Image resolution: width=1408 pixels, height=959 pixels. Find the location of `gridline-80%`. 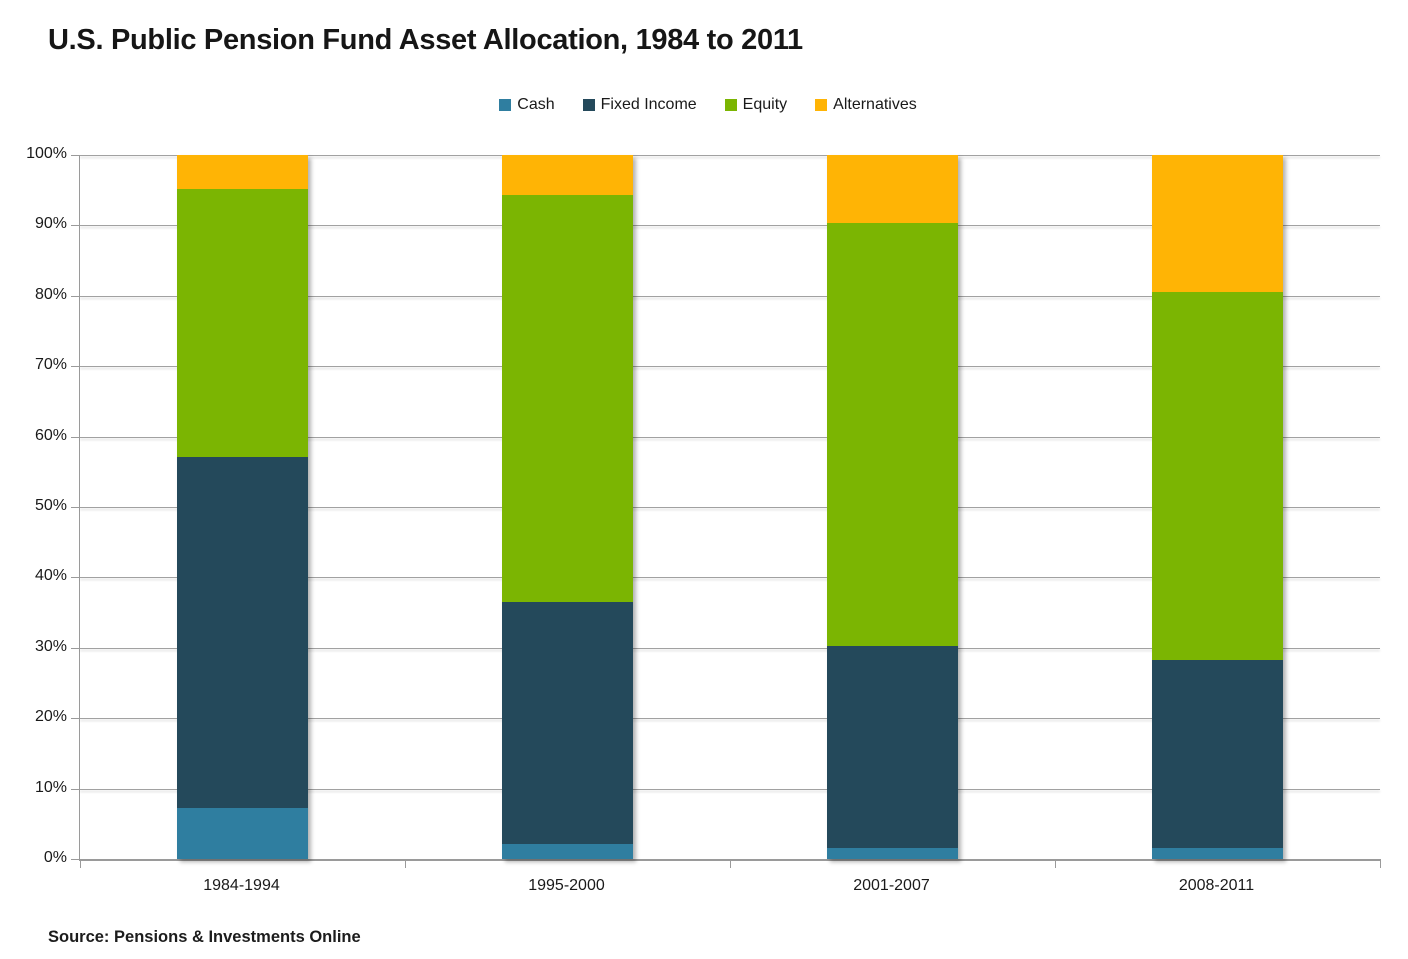

gridline-80% is located at coordinates (730, 296).